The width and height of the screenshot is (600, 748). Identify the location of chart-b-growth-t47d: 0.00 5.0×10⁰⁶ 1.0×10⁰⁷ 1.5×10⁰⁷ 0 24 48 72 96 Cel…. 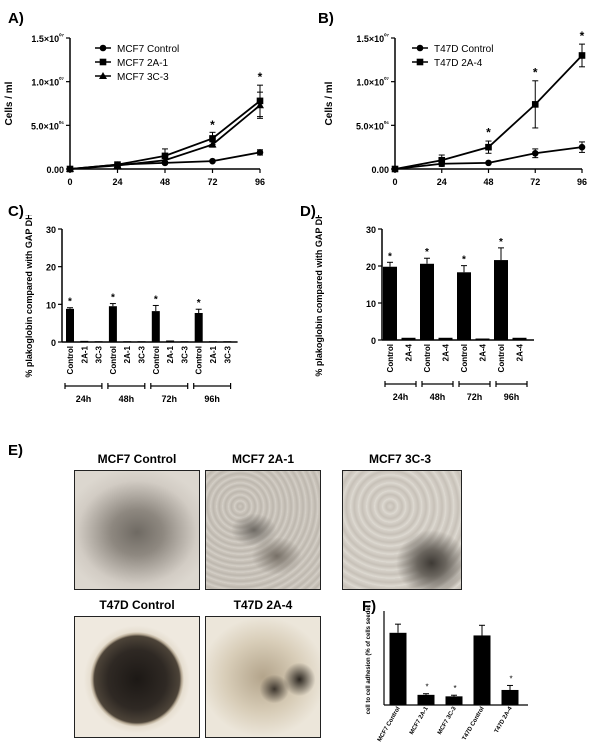
(455, 108).